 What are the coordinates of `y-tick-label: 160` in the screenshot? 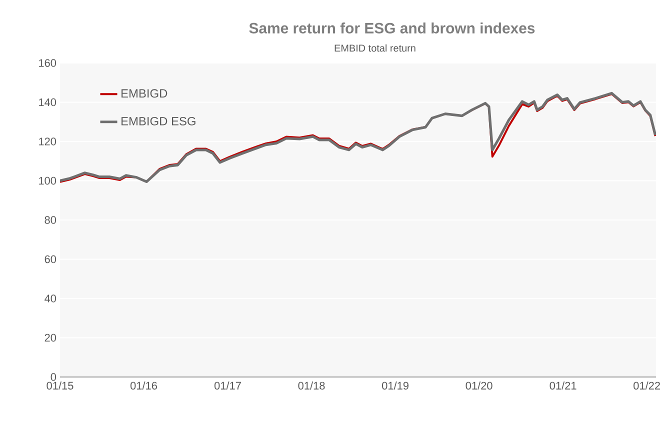 It's located at (47, 63).